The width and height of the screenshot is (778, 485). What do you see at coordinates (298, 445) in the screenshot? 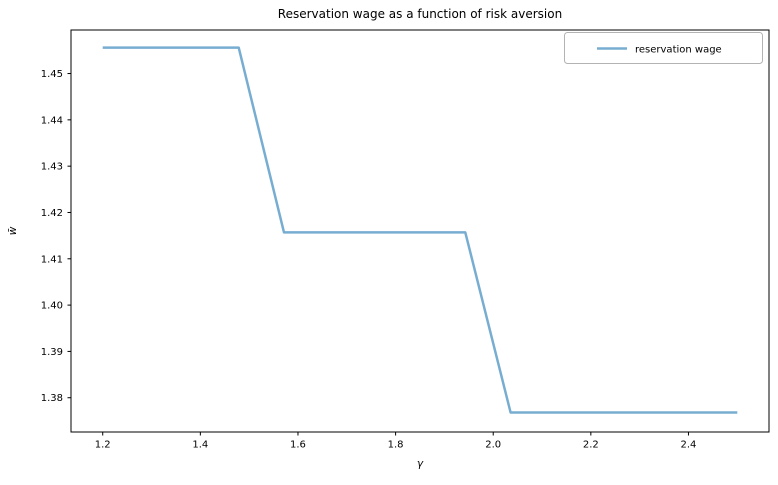
I see `x-tick-label: 1.6` at bounding box center [298, 445].